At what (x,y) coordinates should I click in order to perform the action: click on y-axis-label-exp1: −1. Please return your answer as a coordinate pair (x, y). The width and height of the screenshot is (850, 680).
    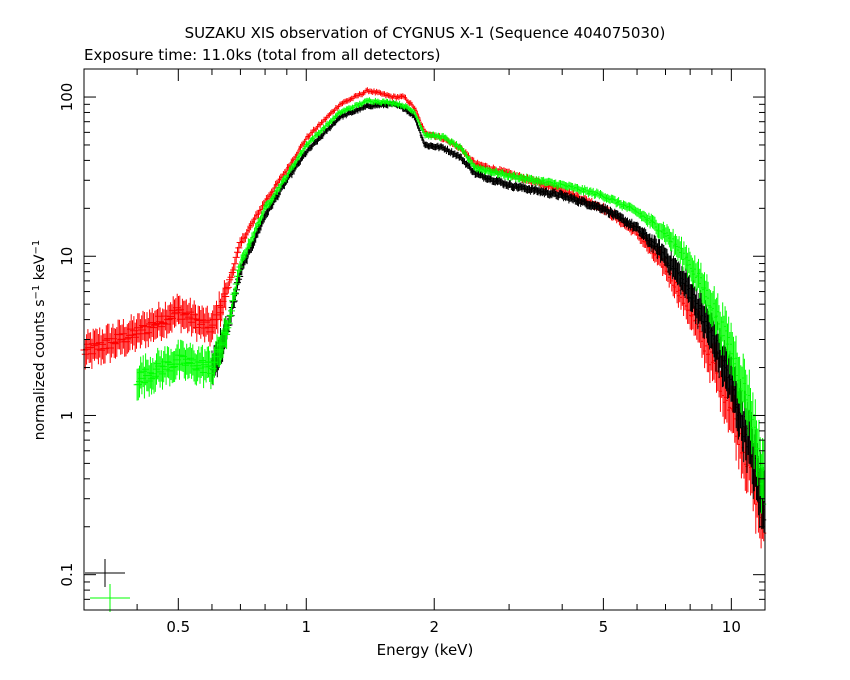
    Looking at the image, I should click on (36, 292).